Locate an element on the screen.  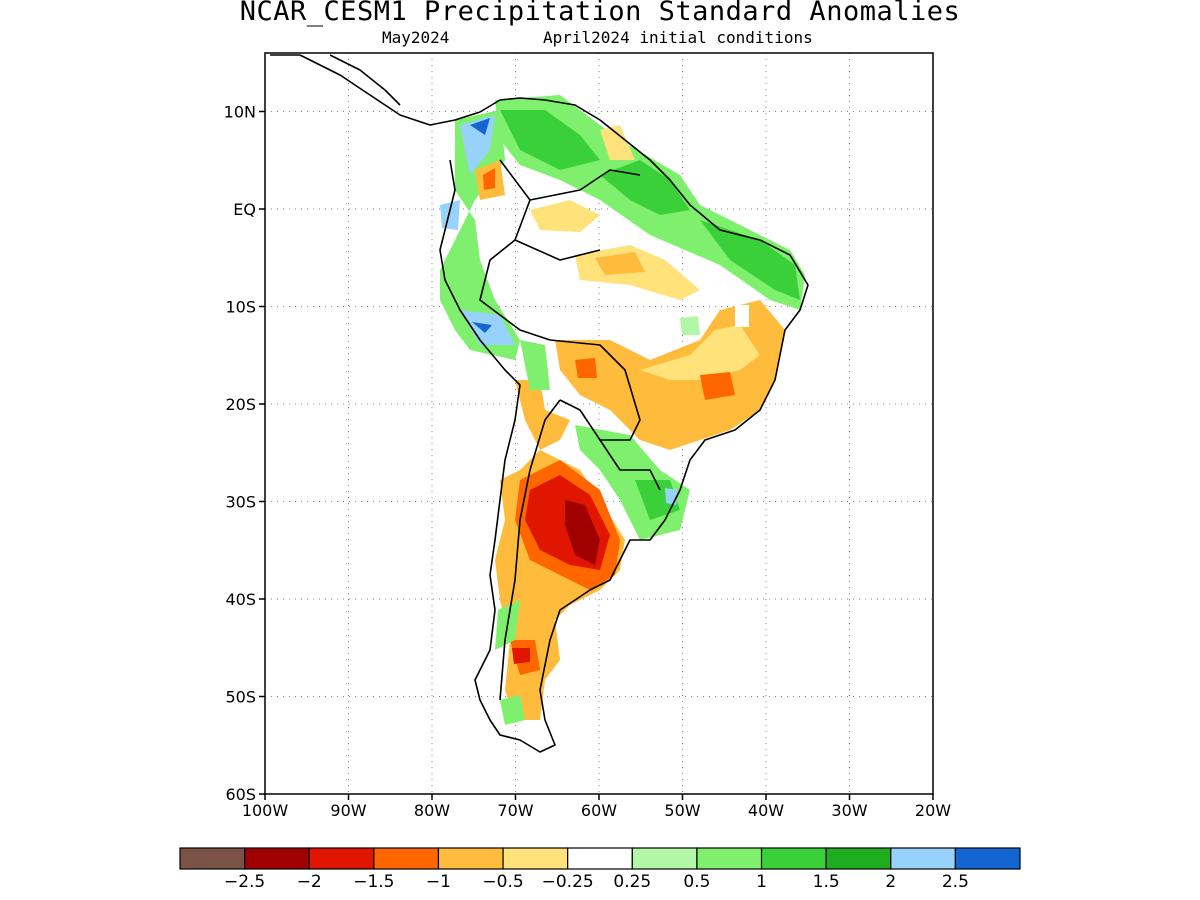
lat-tick-label: 20S is located at coordinates (240, 404).